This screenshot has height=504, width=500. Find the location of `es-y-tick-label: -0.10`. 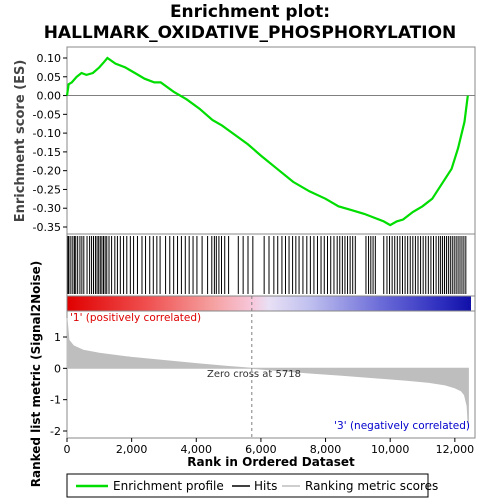

es-y-tick-label: -0.10 is located at coordinates (47, 133).